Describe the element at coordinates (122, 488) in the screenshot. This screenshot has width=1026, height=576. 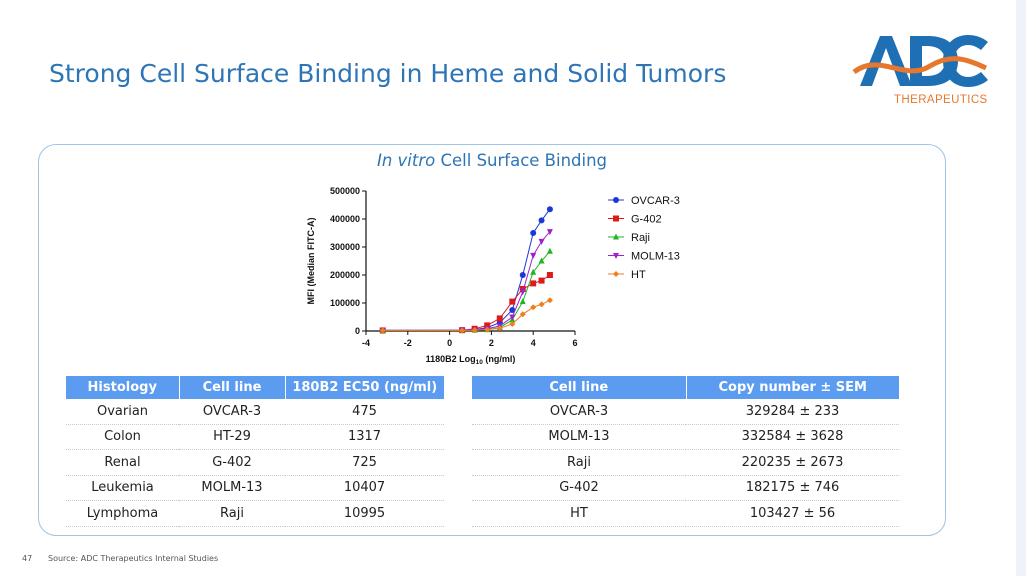
I see `table-cell: Leukemia` at that location.